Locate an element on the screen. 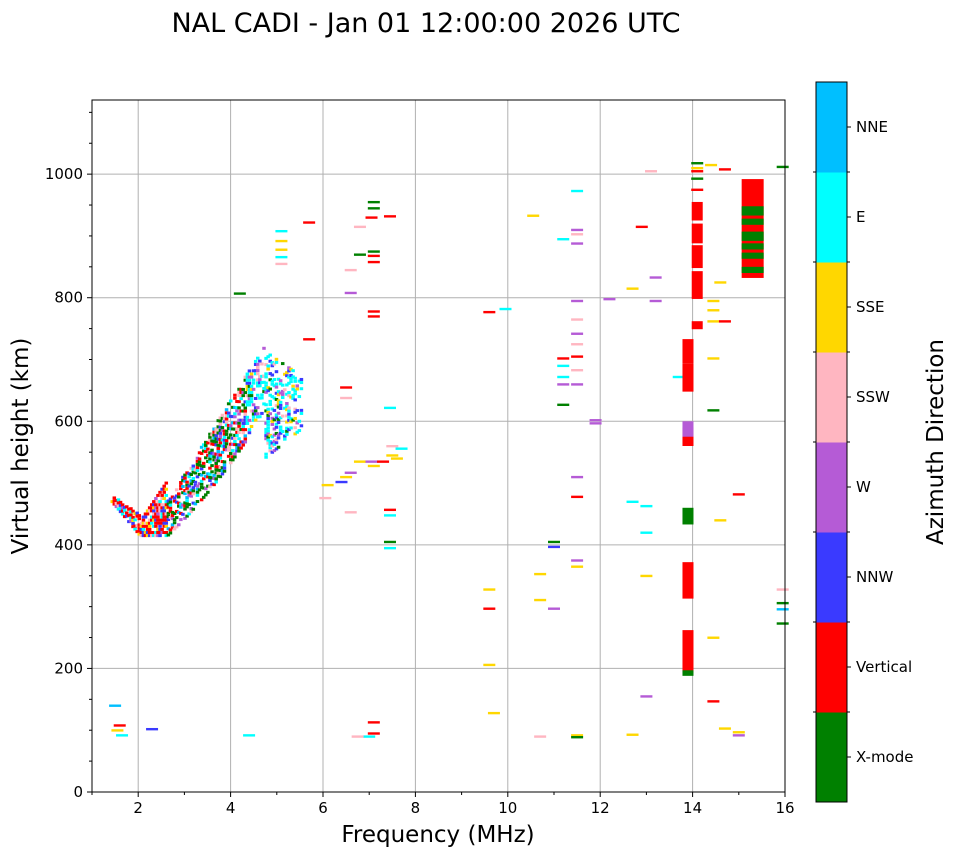 The height and width of the screenshot is (857, 958). colorbar: X-mode Vertical NNW W SSW SSE E NNE is located at coordinates (863, 442).